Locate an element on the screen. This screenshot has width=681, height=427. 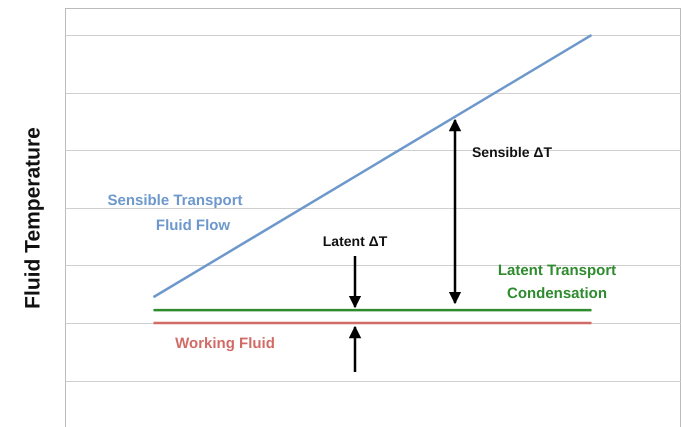
series-label: Sensible Transport Fluid Flow is located at coordinates (175, 213).